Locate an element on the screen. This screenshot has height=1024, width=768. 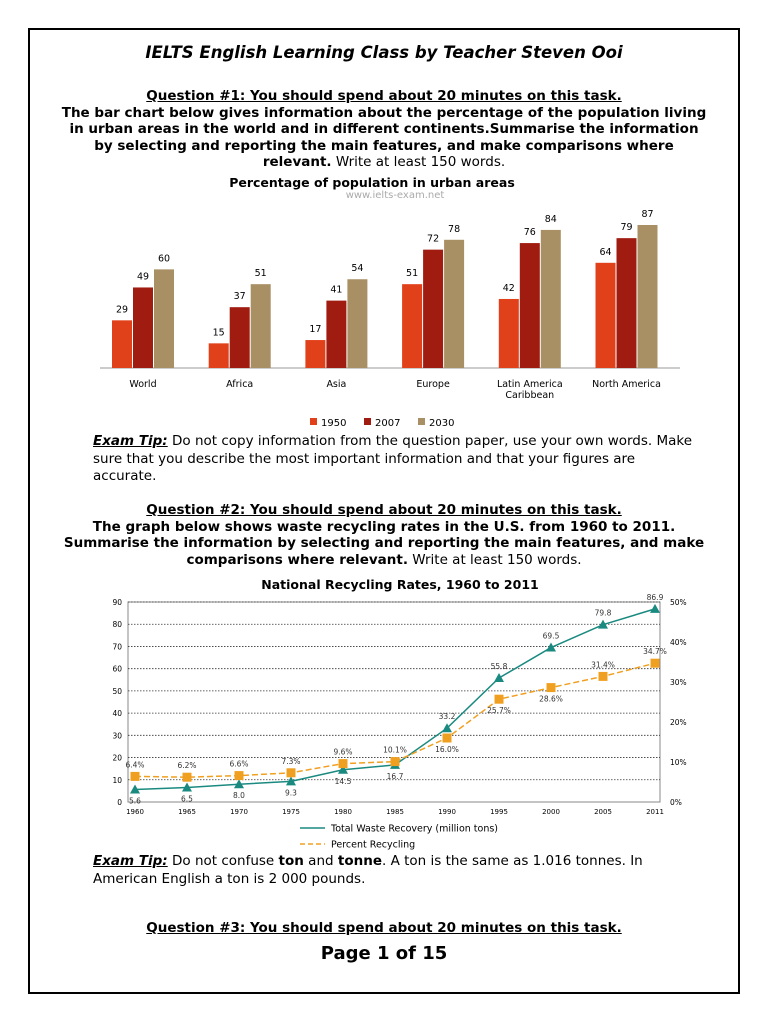
exam-tip-text: Do not confuse is located at coordinates (223, 861).